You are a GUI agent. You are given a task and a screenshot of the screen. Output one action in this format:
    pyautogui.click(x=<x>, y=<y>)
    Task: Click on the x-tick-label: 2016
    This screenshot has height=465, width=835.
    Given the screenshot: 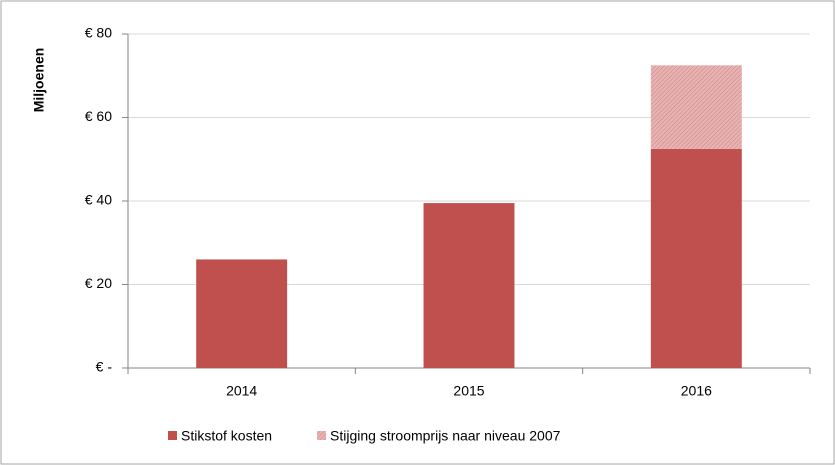 What is the action you would take?
    pyautogui.click(x=696, y=391)
    